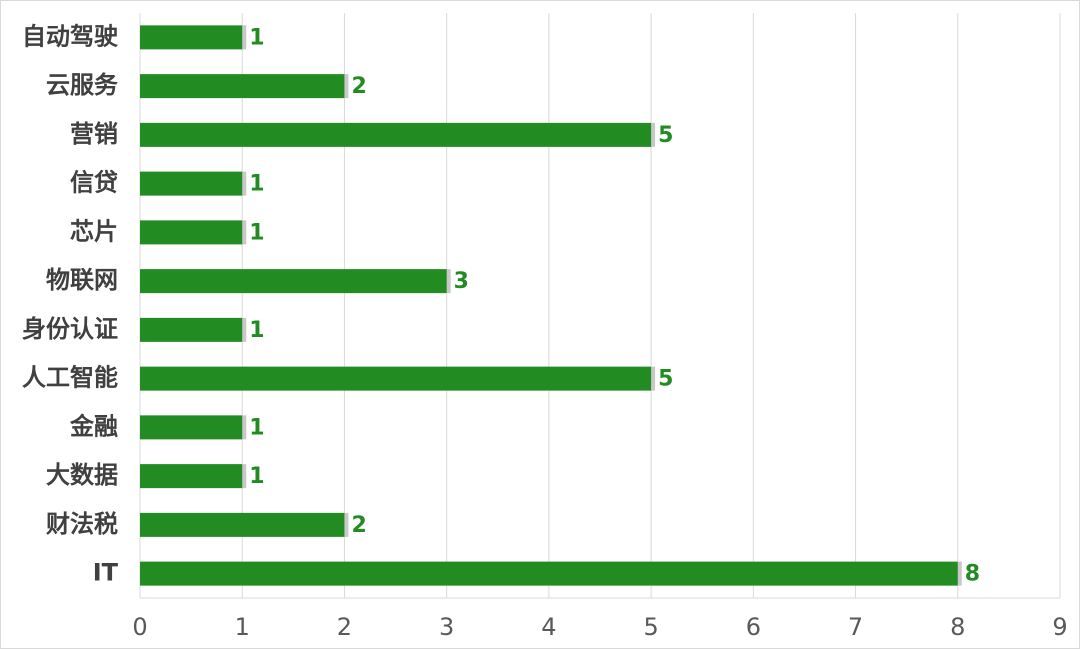 Image resolution: width=1080 pixels, height=649 pixels. What do you see at coordinates (106, 573) in the screenshot?
I see `y-tick-label: IT` at bounding box center [106, 573].